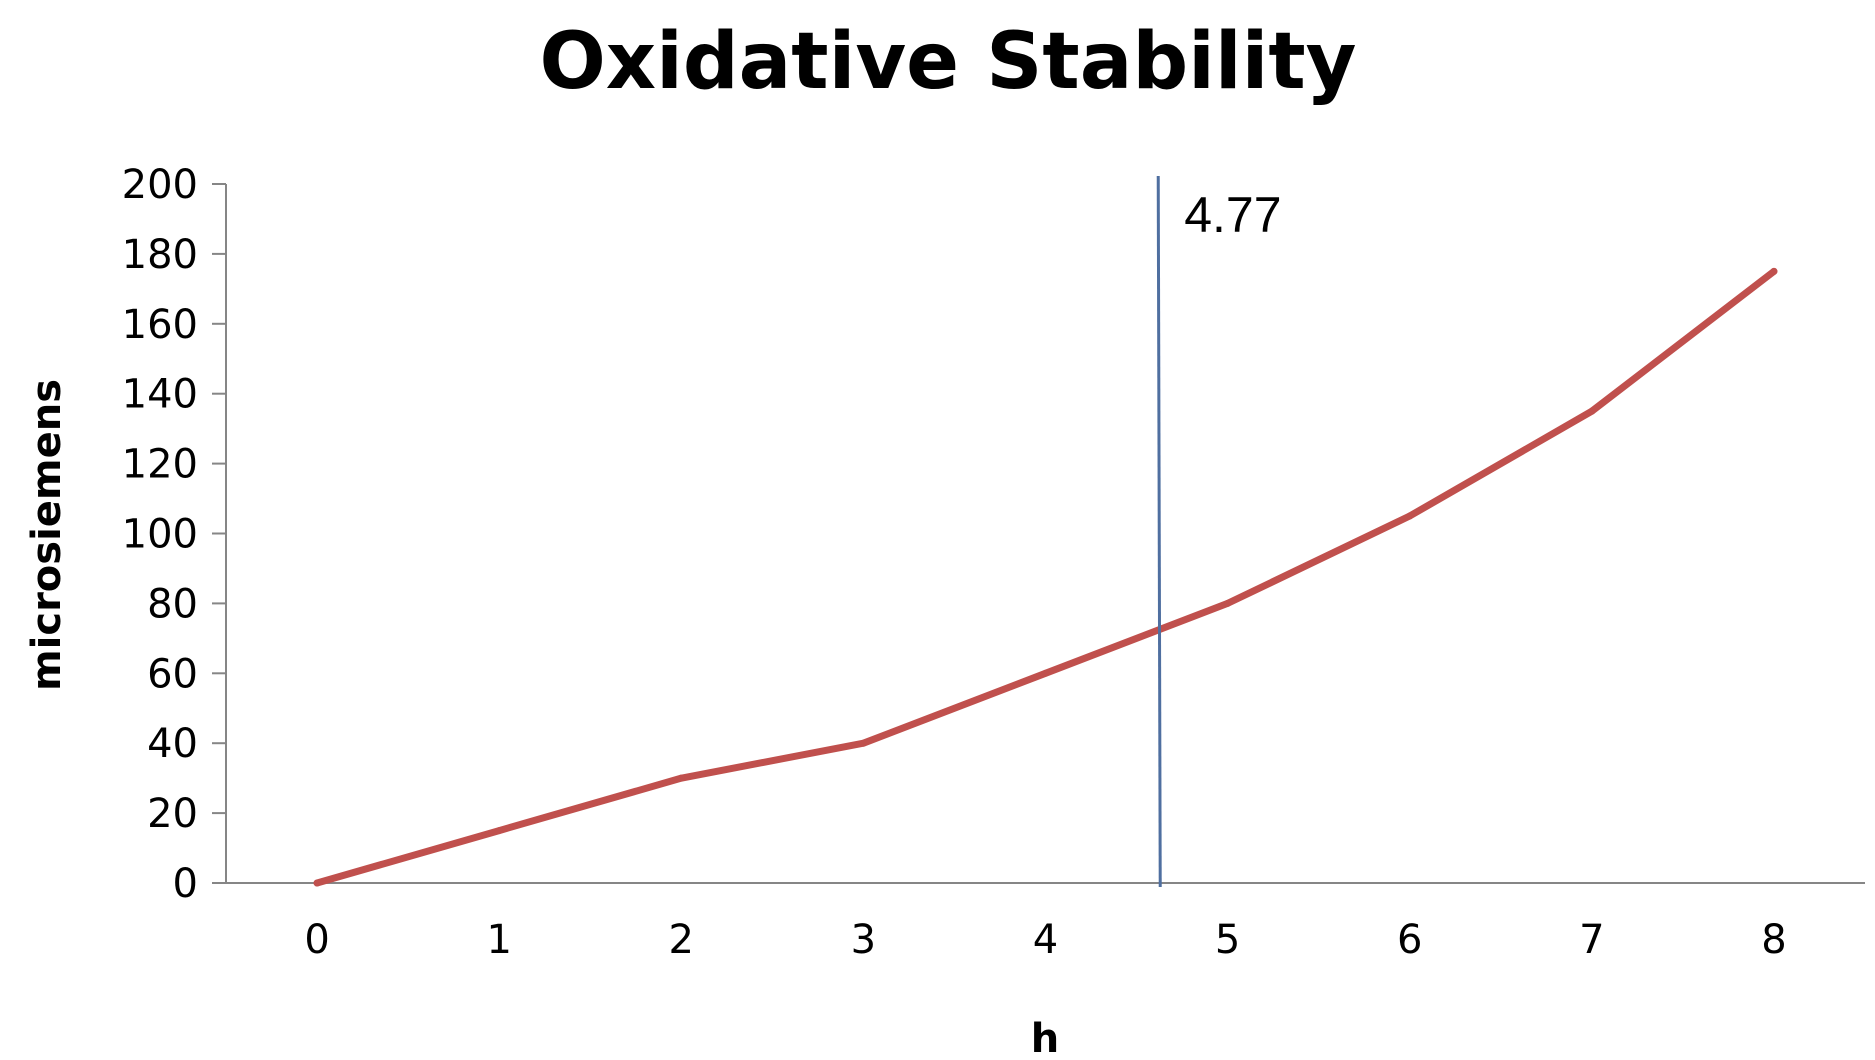  Describe the element at coordinates (1232, 215) in the screenshot. I see `annotation-label: 4.77` at that location.